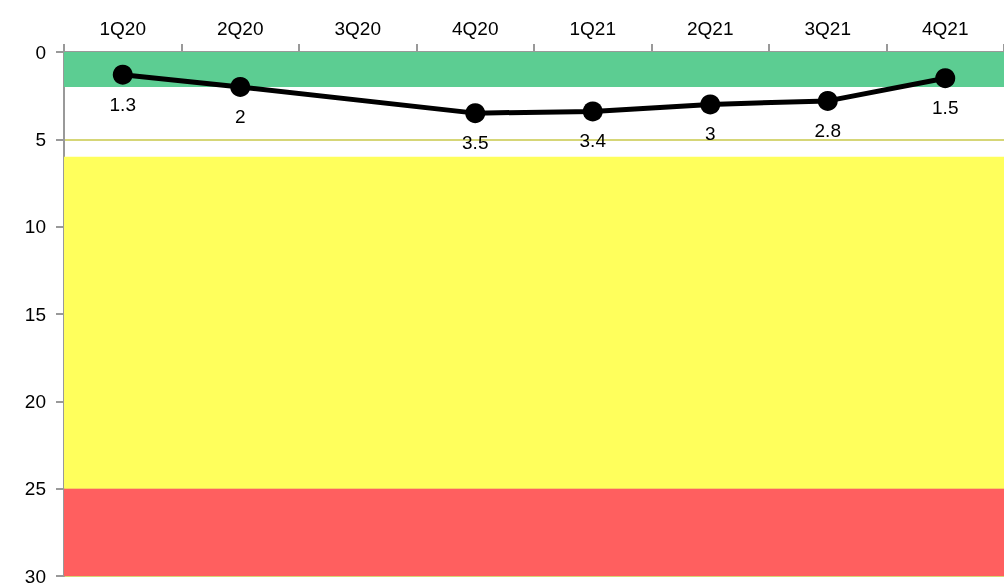 This screenshot has height=586, width=1004. What do you see at coordinates (827, 28) in the screenshot?
I see `x-tick-label: 3Q21` at bounding box center [827, 28].